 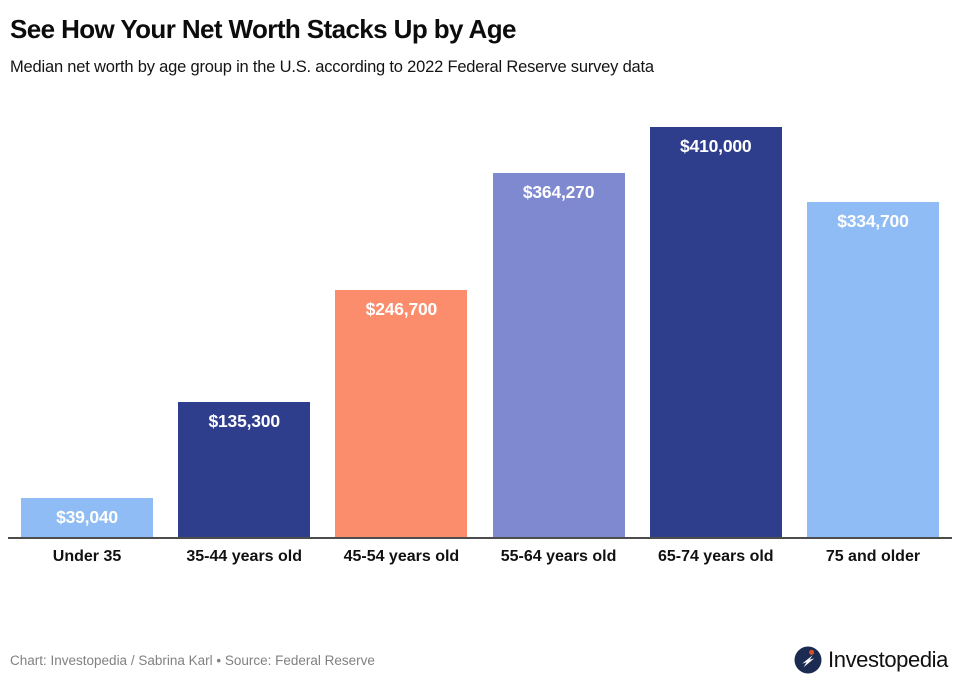 What do you see at coordinates (244, 421) in the screenshot?
I see `bar-value-label: $135,300` at bounding box center [244, 421].